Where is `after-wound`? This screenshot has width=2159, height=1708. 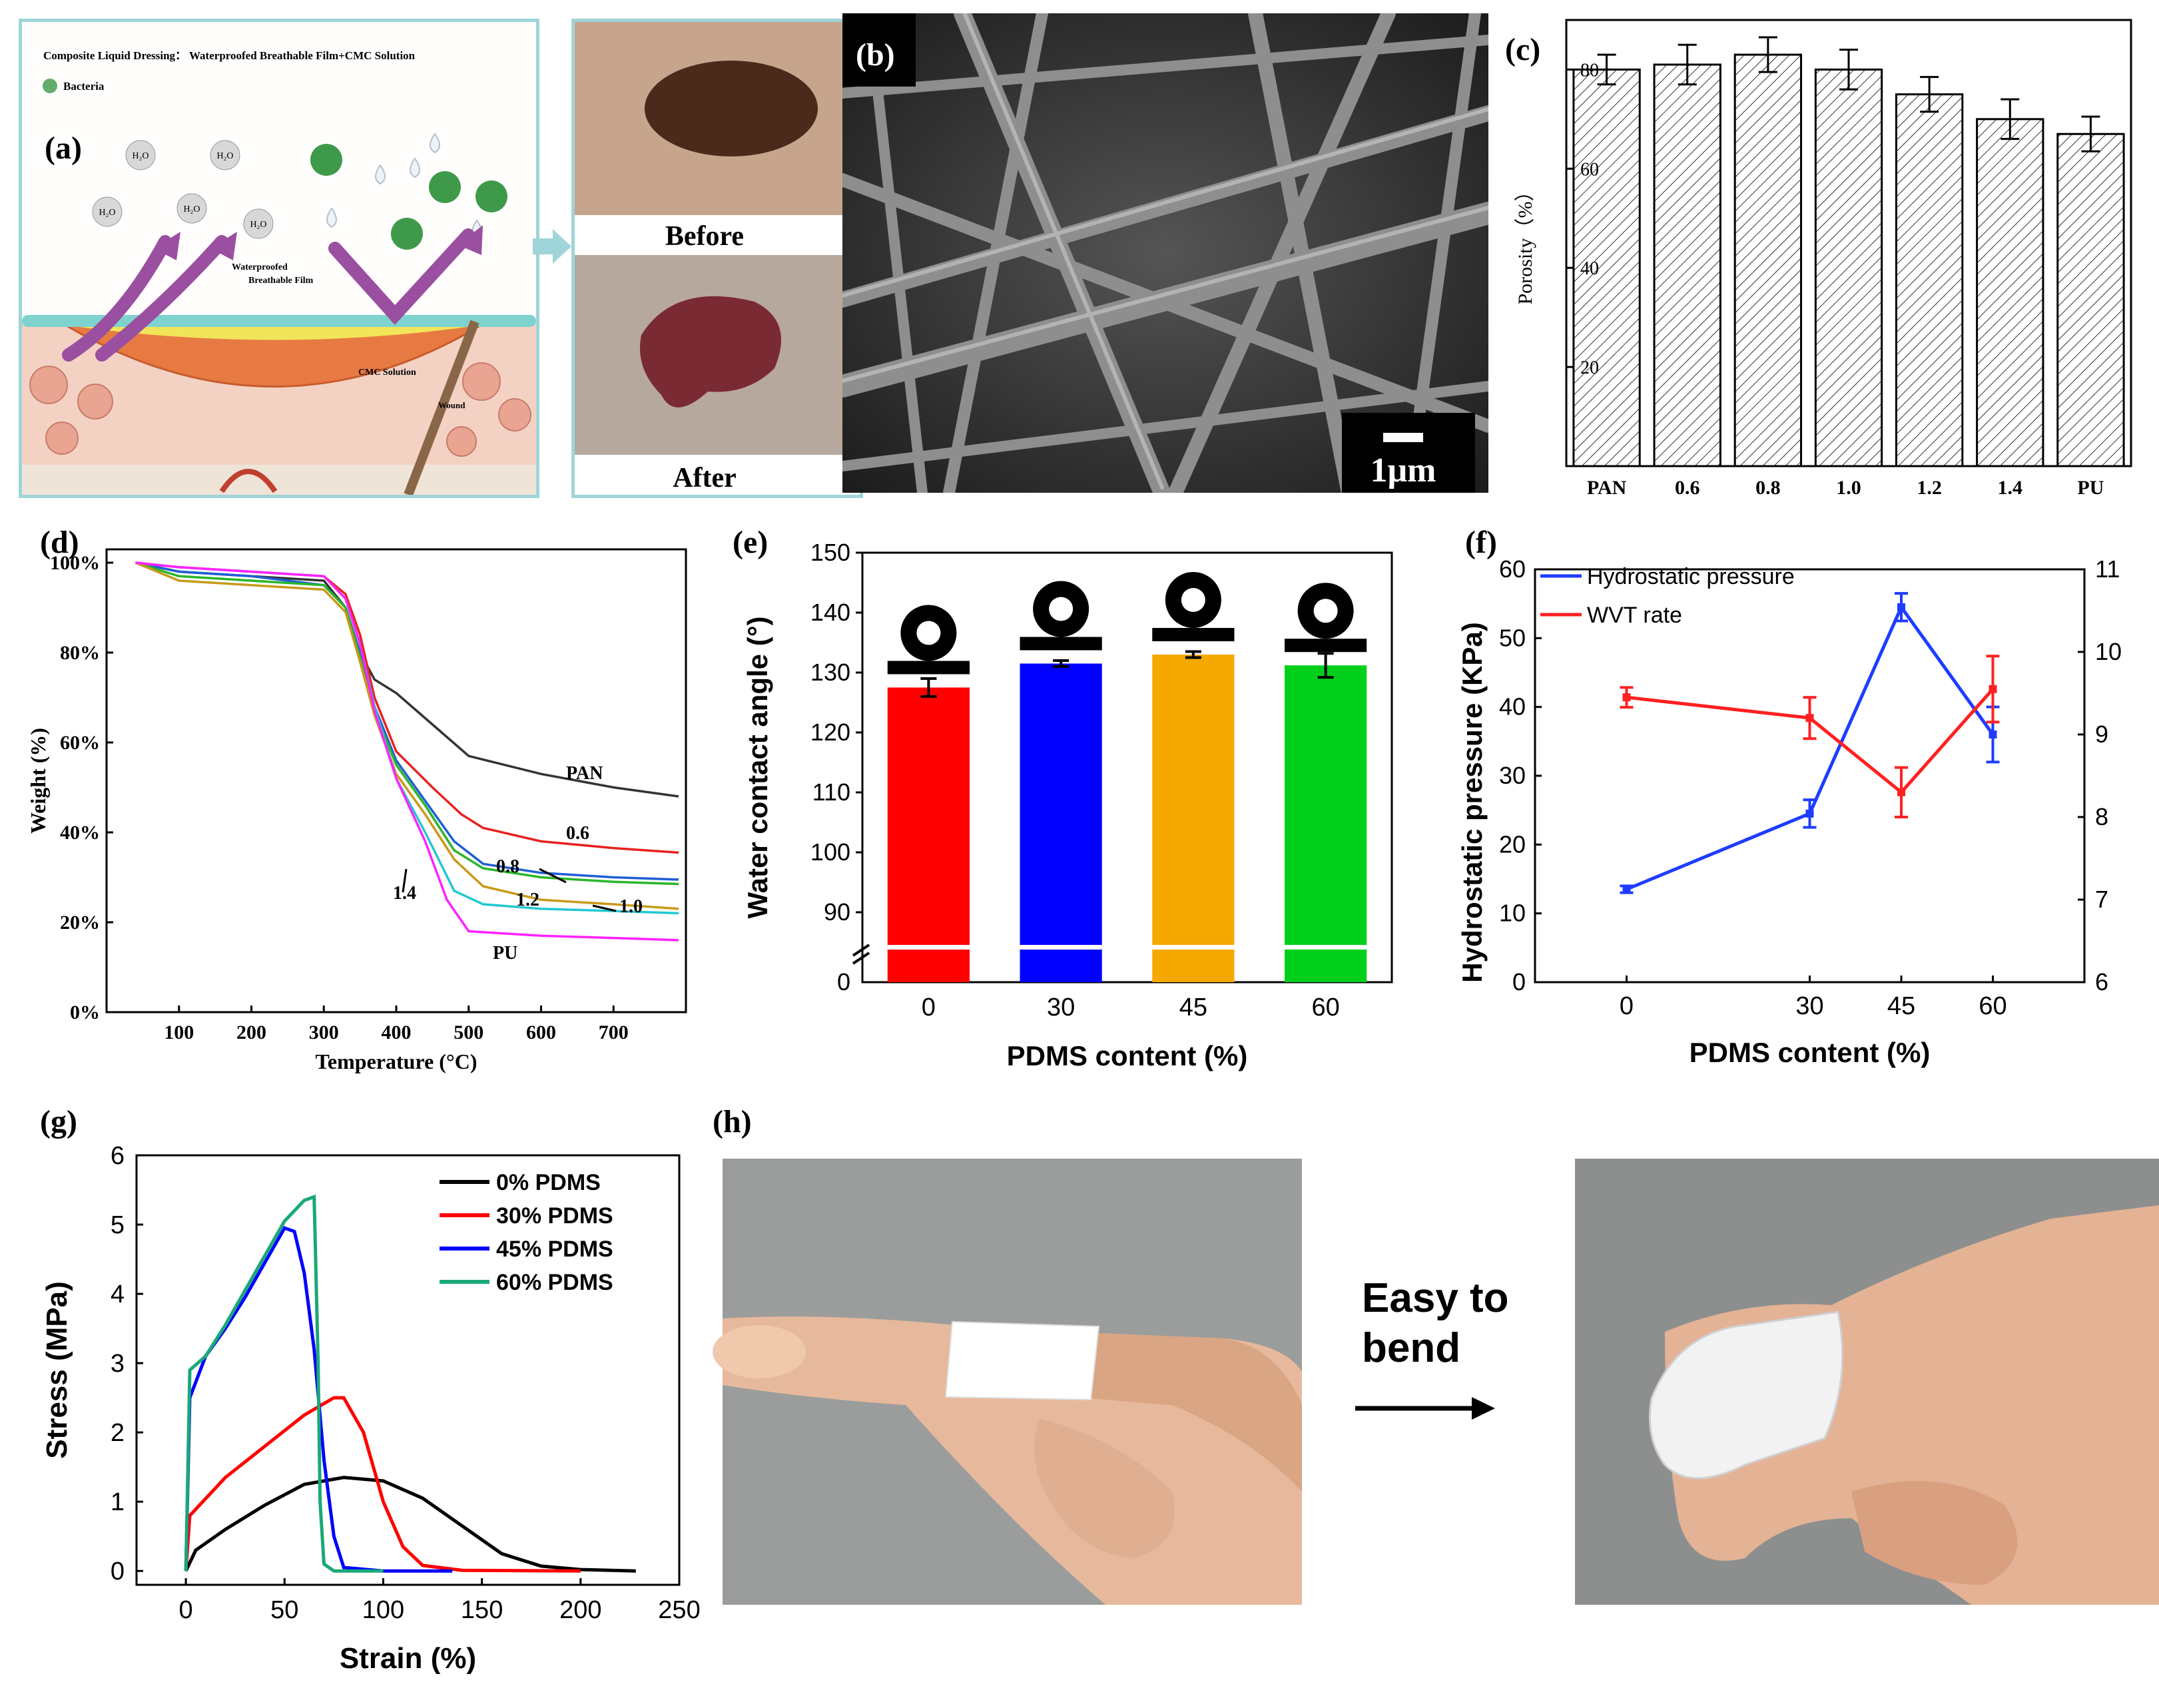
after-wound is located at coordinates (711, 352).